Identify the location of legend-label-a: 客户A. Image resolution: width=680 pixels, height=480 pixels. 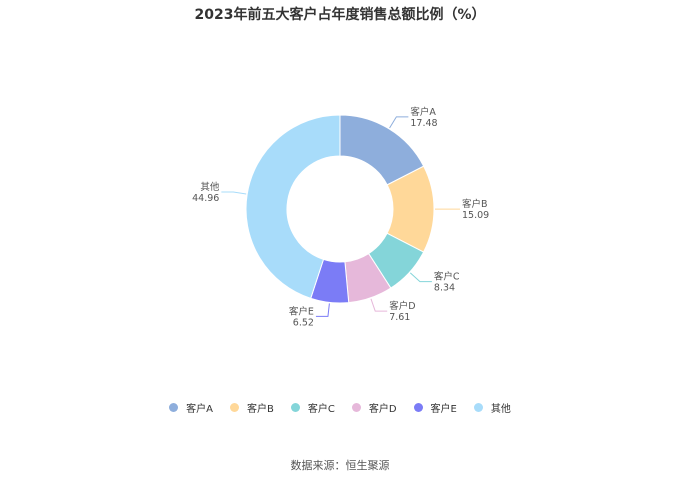
(199, 409).